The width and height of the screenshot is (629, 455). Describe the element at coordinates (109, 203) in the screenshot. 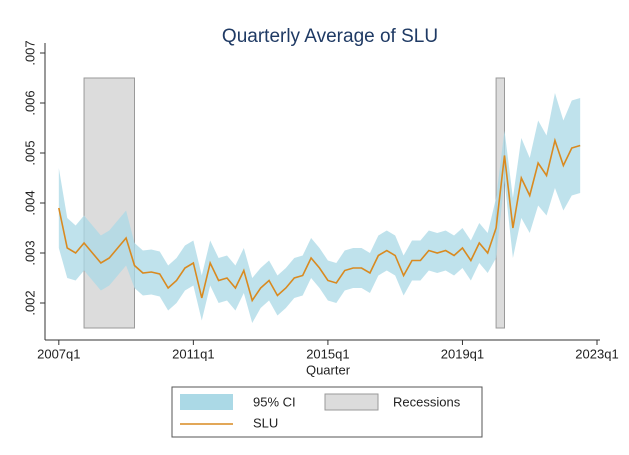

I see `recession-band` at that location.